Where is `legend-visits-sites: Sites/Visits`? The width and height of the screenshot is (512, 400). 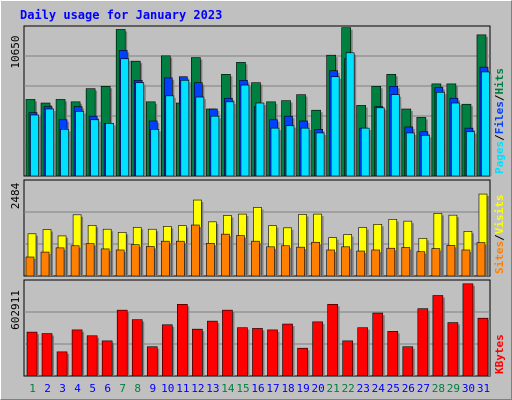
legend-visits-sites: Sites/Visits is located at coordinates (499, 235).